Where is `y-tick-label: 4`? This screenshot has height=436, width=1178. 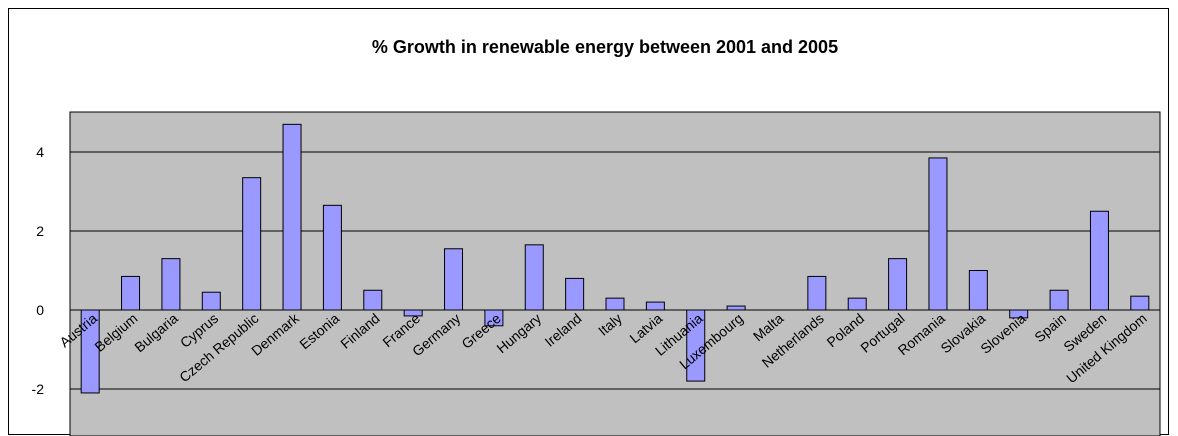 y-tick-label: 4 is located at coordinates (40, 152).